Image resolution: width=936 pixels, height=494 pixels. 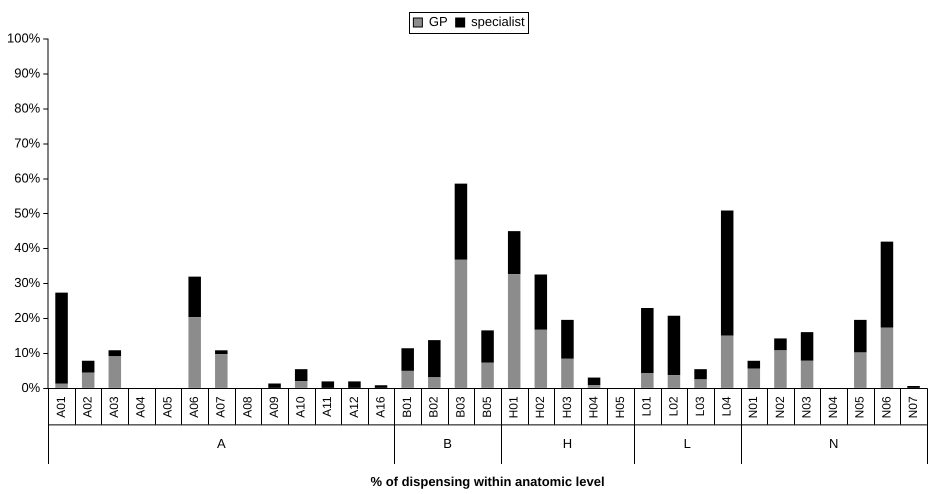 What do you see at coordinates (31, 387) in the screenshot?
I see `y-tick-label: 0%` at bounding box center [31, 387].